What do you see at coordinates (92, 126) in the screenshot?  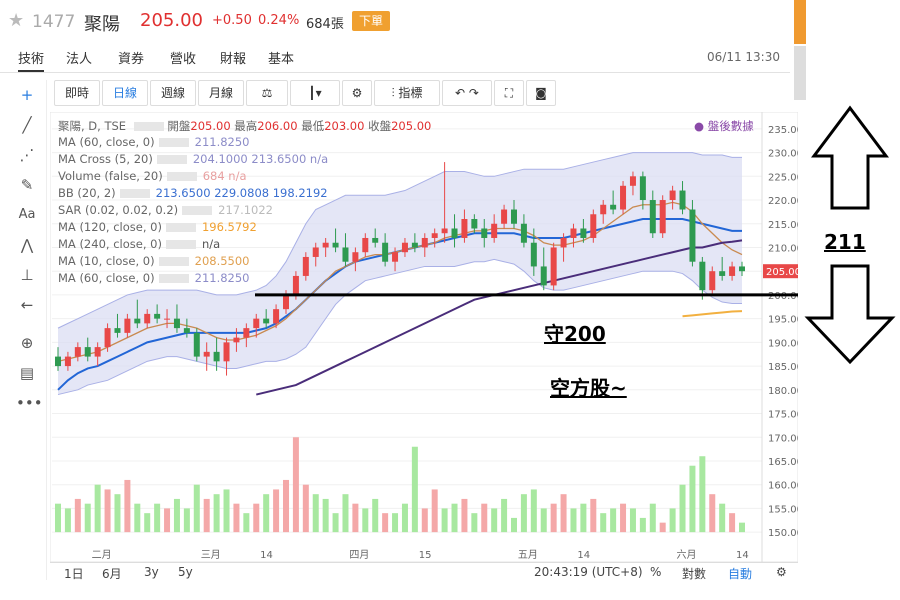 I see `legend-symbol: 聚陽, D, TSE` at bounding box center [92, 126].